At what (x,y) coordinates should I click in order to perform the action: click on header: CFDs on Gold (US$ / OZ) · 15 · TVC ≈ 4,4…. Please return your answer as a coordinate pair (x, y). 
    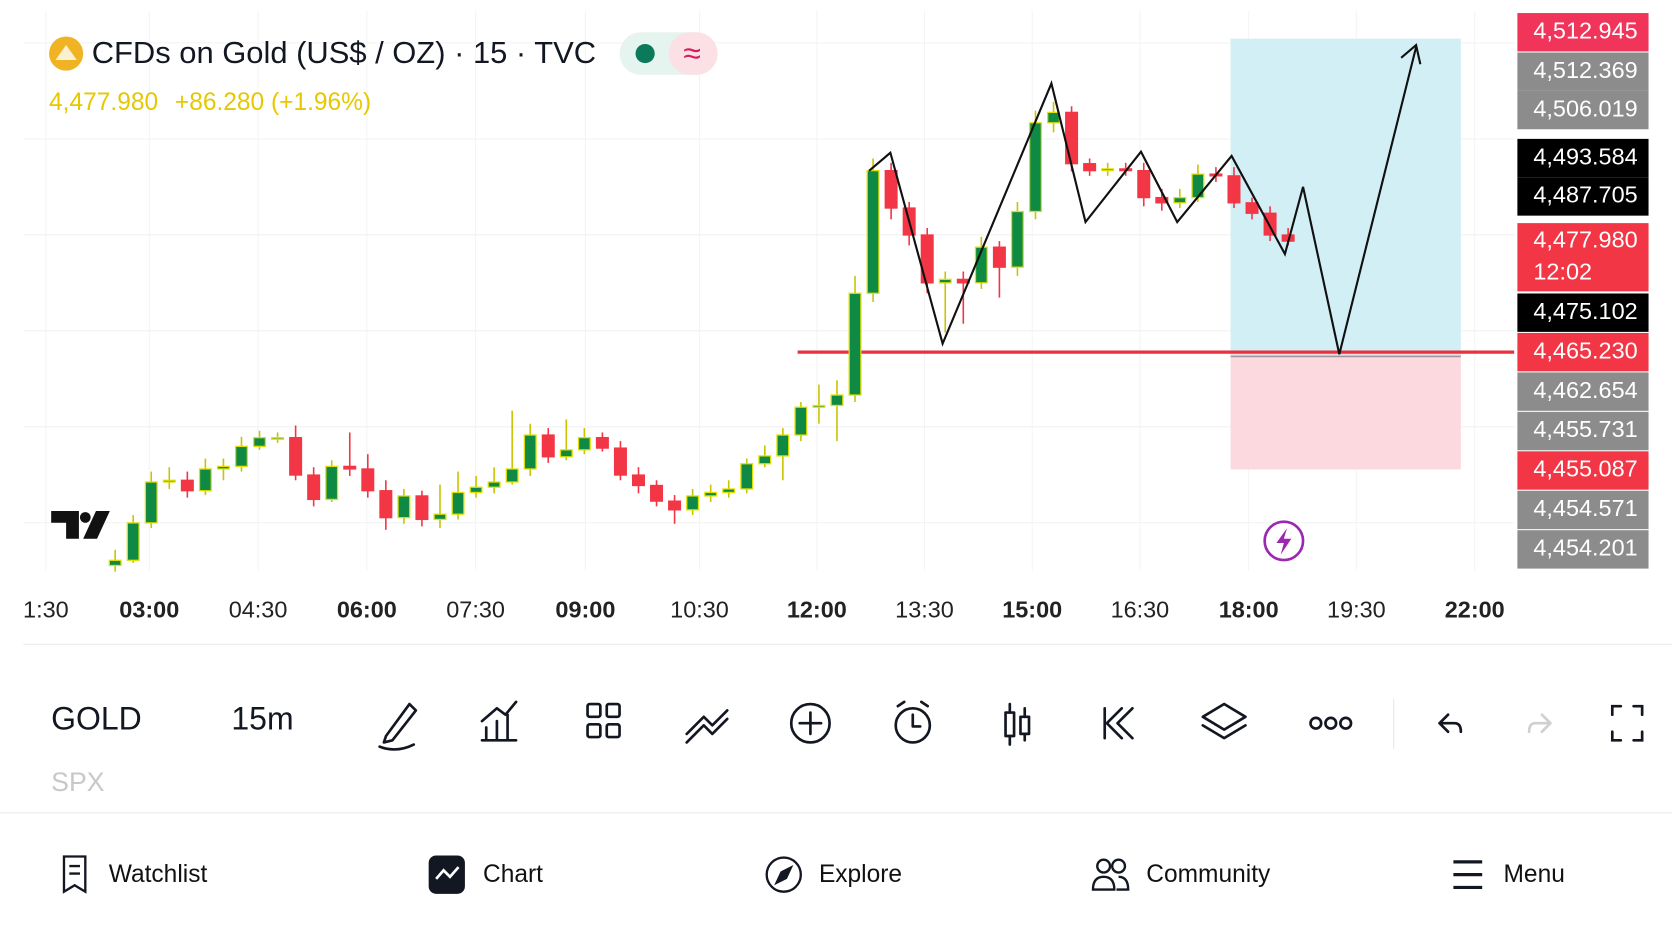
    Looking at the image, I should click on (383, 74).